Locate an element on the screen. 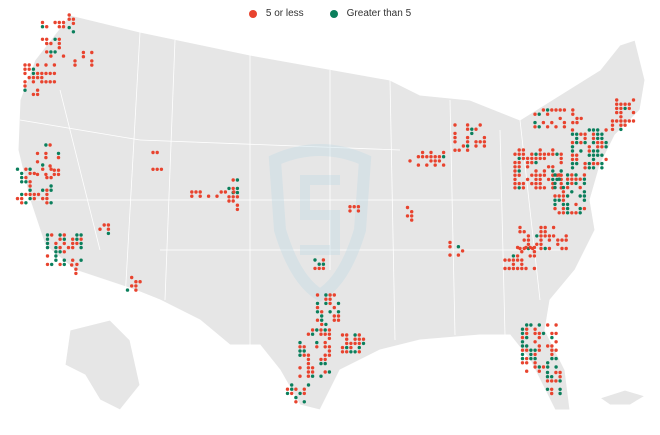  state-border is located at coordinates (502, 232).